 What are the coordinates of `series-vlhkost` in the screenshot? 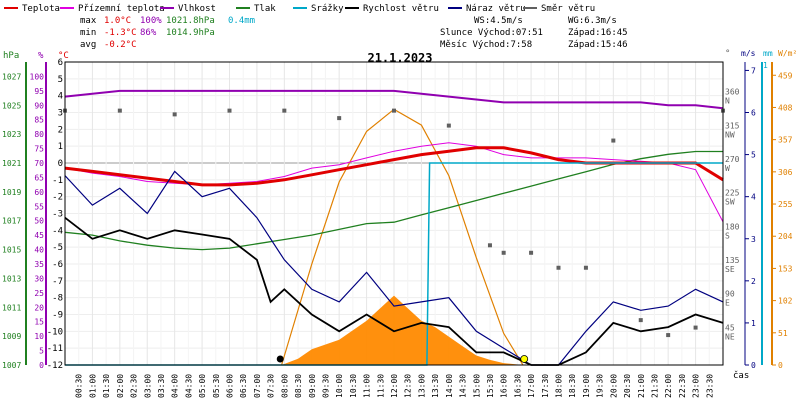 It's located at (394, 99).